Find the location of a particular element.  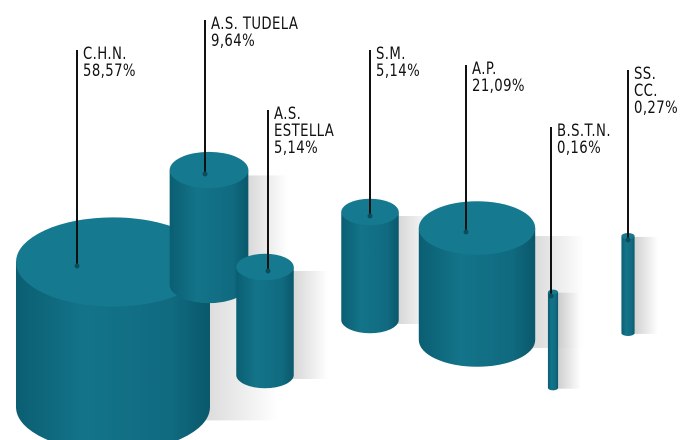

data-label: C.H.N. 58,57% is located at coordinates (109, 63).